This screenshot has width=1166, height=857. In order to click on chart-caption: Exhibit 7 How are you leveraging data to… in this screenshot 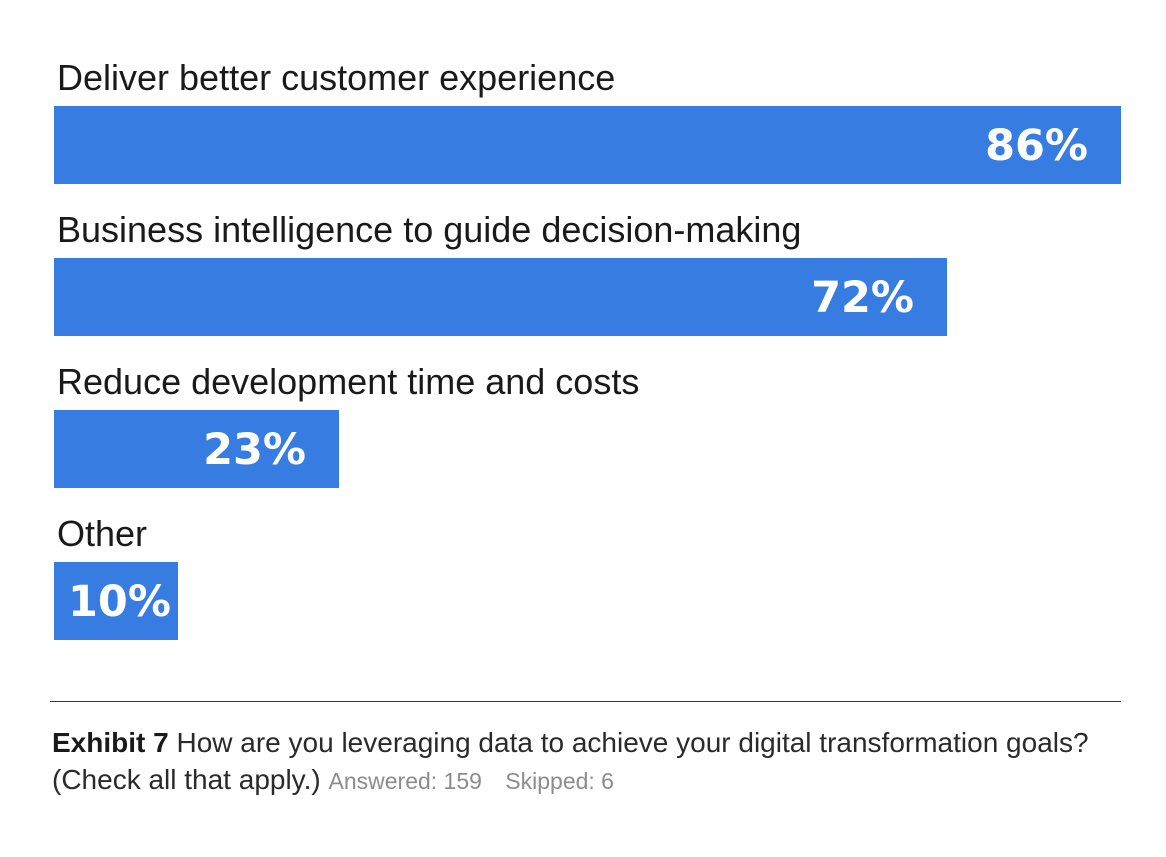, I will do `click(592, 762)`.